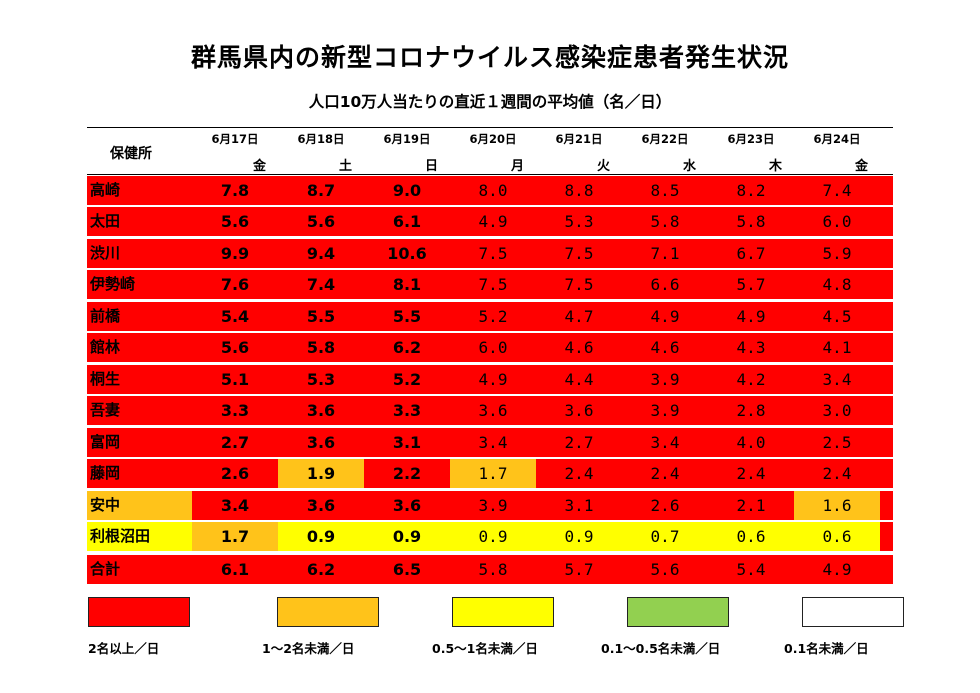 The height and width of the screenshot is (693, 980). Describe the element at coordinates (579, 190) in the screenshot. I see `rate-value: 8.8` at that location.